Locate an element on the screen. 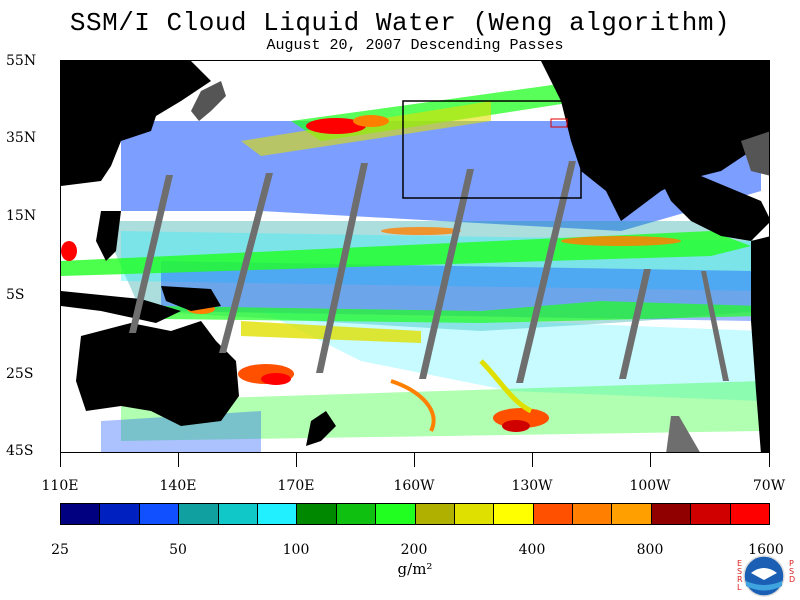 This screenshot has height=600, width=800. lon-label: 70W is located at coordinates (769, 486).